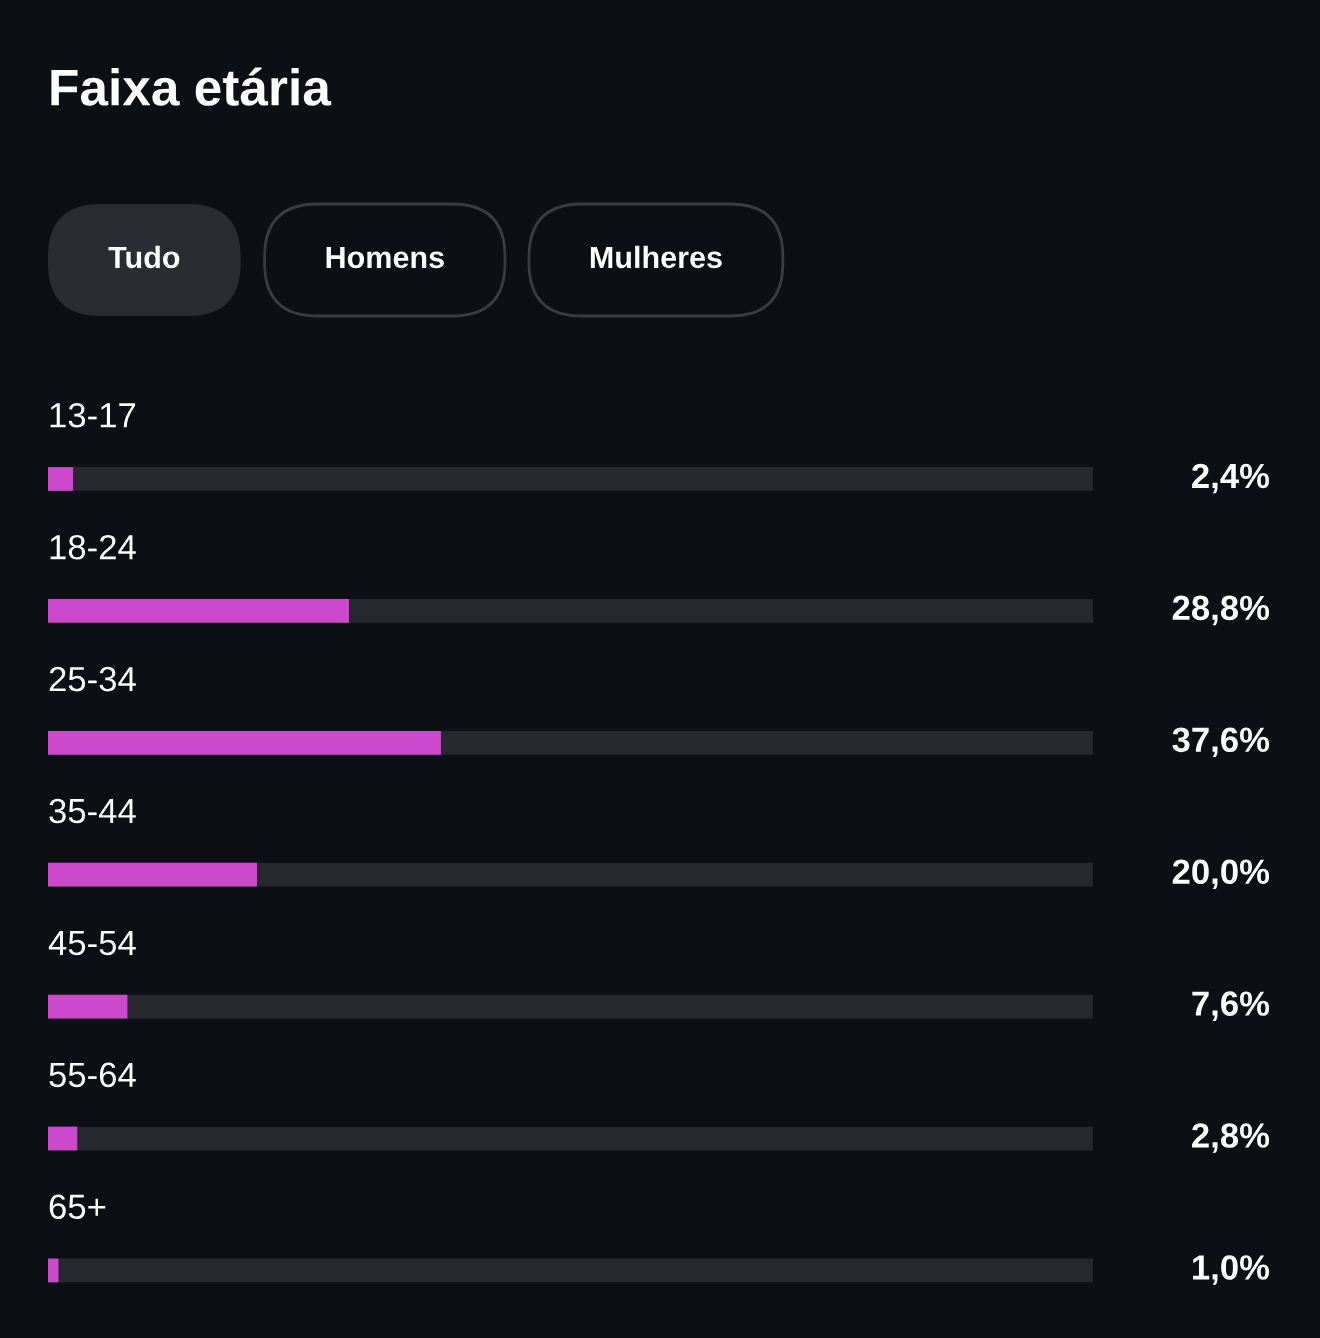 The width and height of the screenshot is (1320, 1338). What do you see at coordinates (1231, 1270) in the screenshot?
I see `data-label: 1,0%` at bounding box center [1231, 1270].